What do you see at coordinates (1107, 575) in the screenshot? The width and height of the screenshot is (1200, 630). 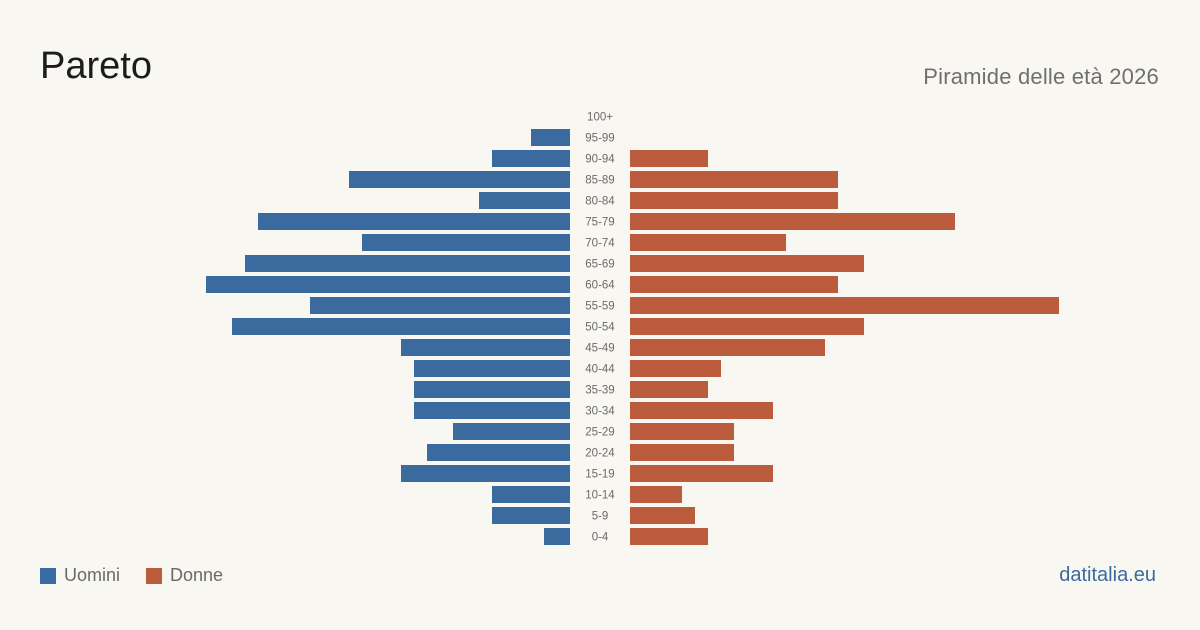 I see `source-link: datitalia.eu` at bounding box center [1107, 575].